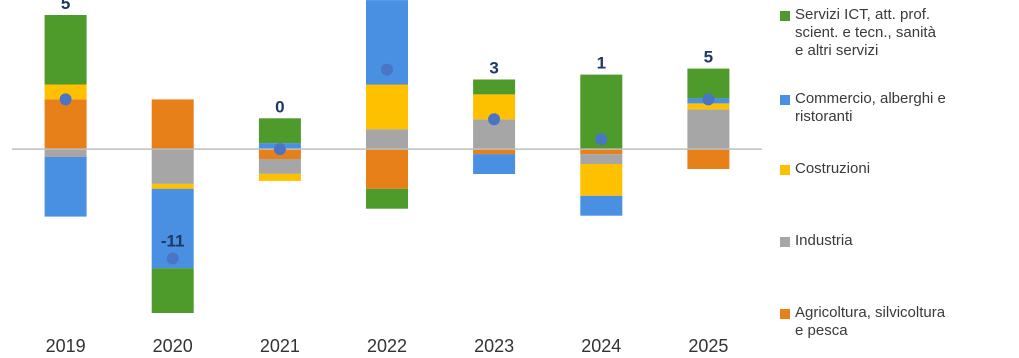  I want to click on legend-item-1: Industria, so click(816, 241).